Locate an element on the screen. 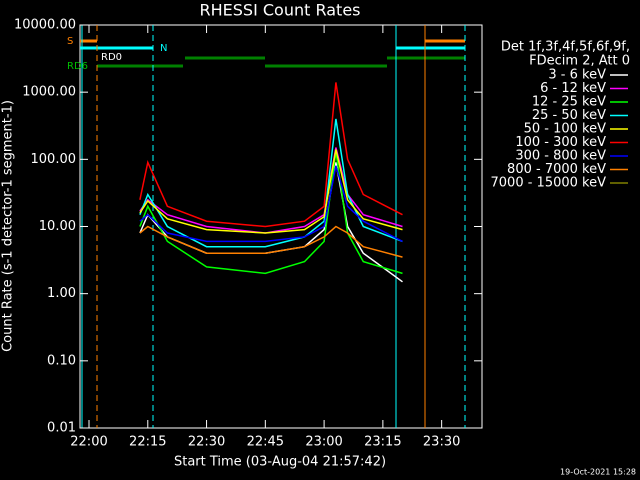  footer: 19-Oct-2021 15:28 is located at coordinates (598, 472).